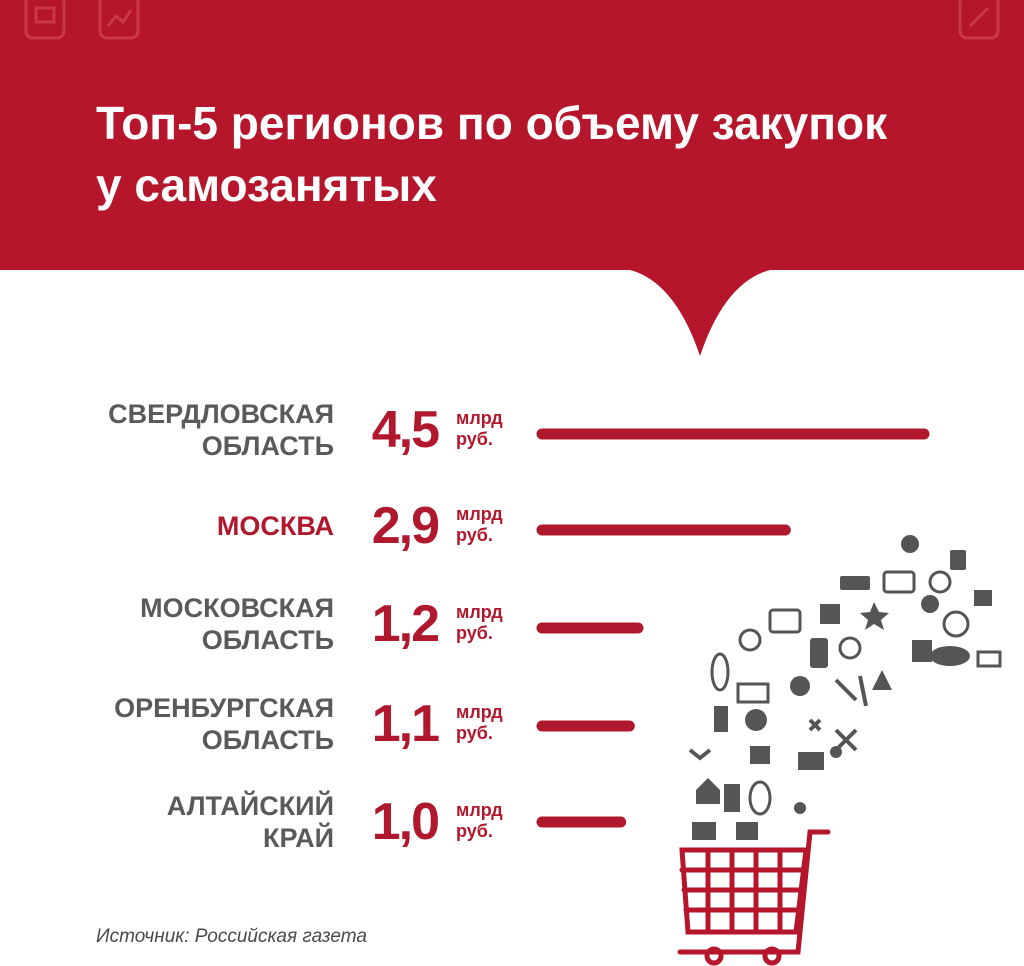 This screenshot has width=1024, height=966. Describe the element at coordinates (174, 822) in the screenshot. I see `region-label: Алтайский край` at that location.